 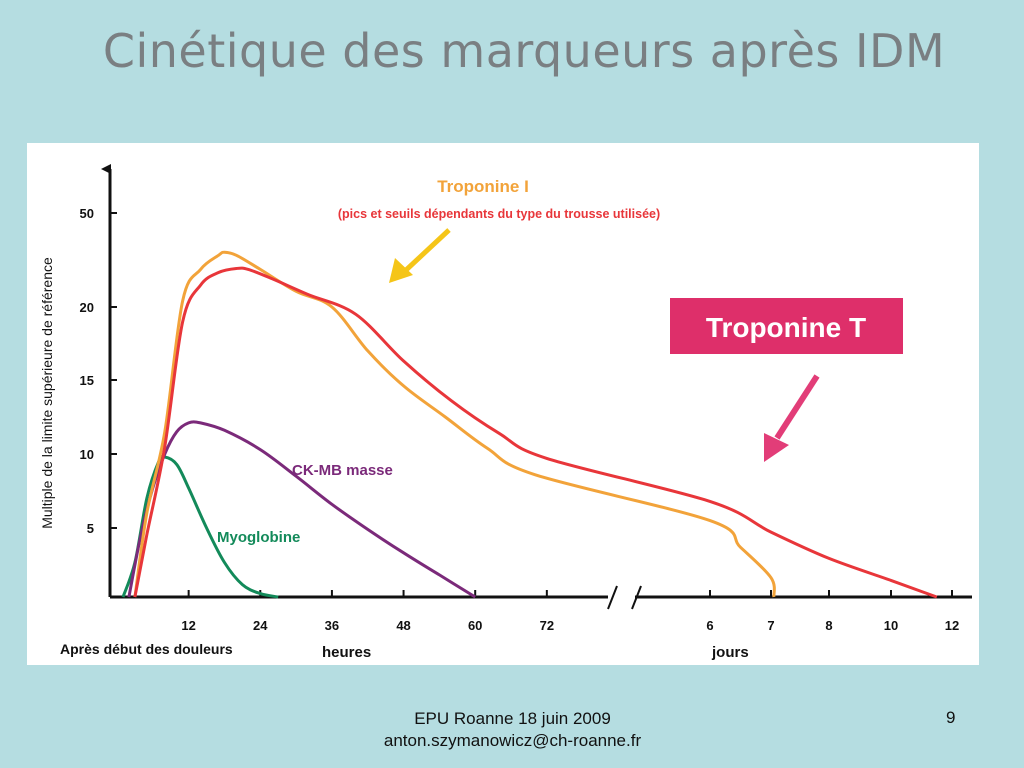 I want to click on x-tick-label: 48, so click(x=403, y=625).